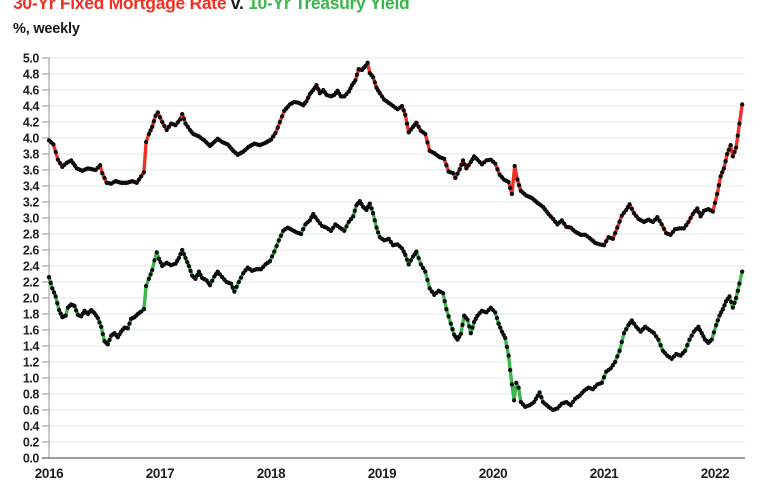  Describe the element at coordinates (31, 219) in the screenshot. I see `y-tick-label: 3.0` at that location.